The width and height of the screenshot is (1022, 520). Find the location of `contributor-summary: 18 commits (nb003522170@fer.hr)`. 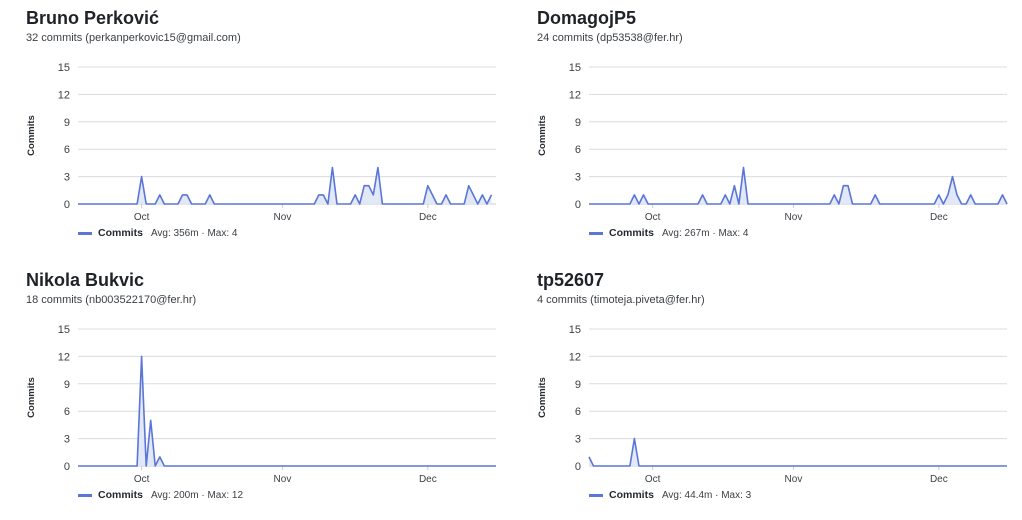

contributor-summary: 18 commits (nb003522170@fer.hr) is located at coordinates (111, 300).